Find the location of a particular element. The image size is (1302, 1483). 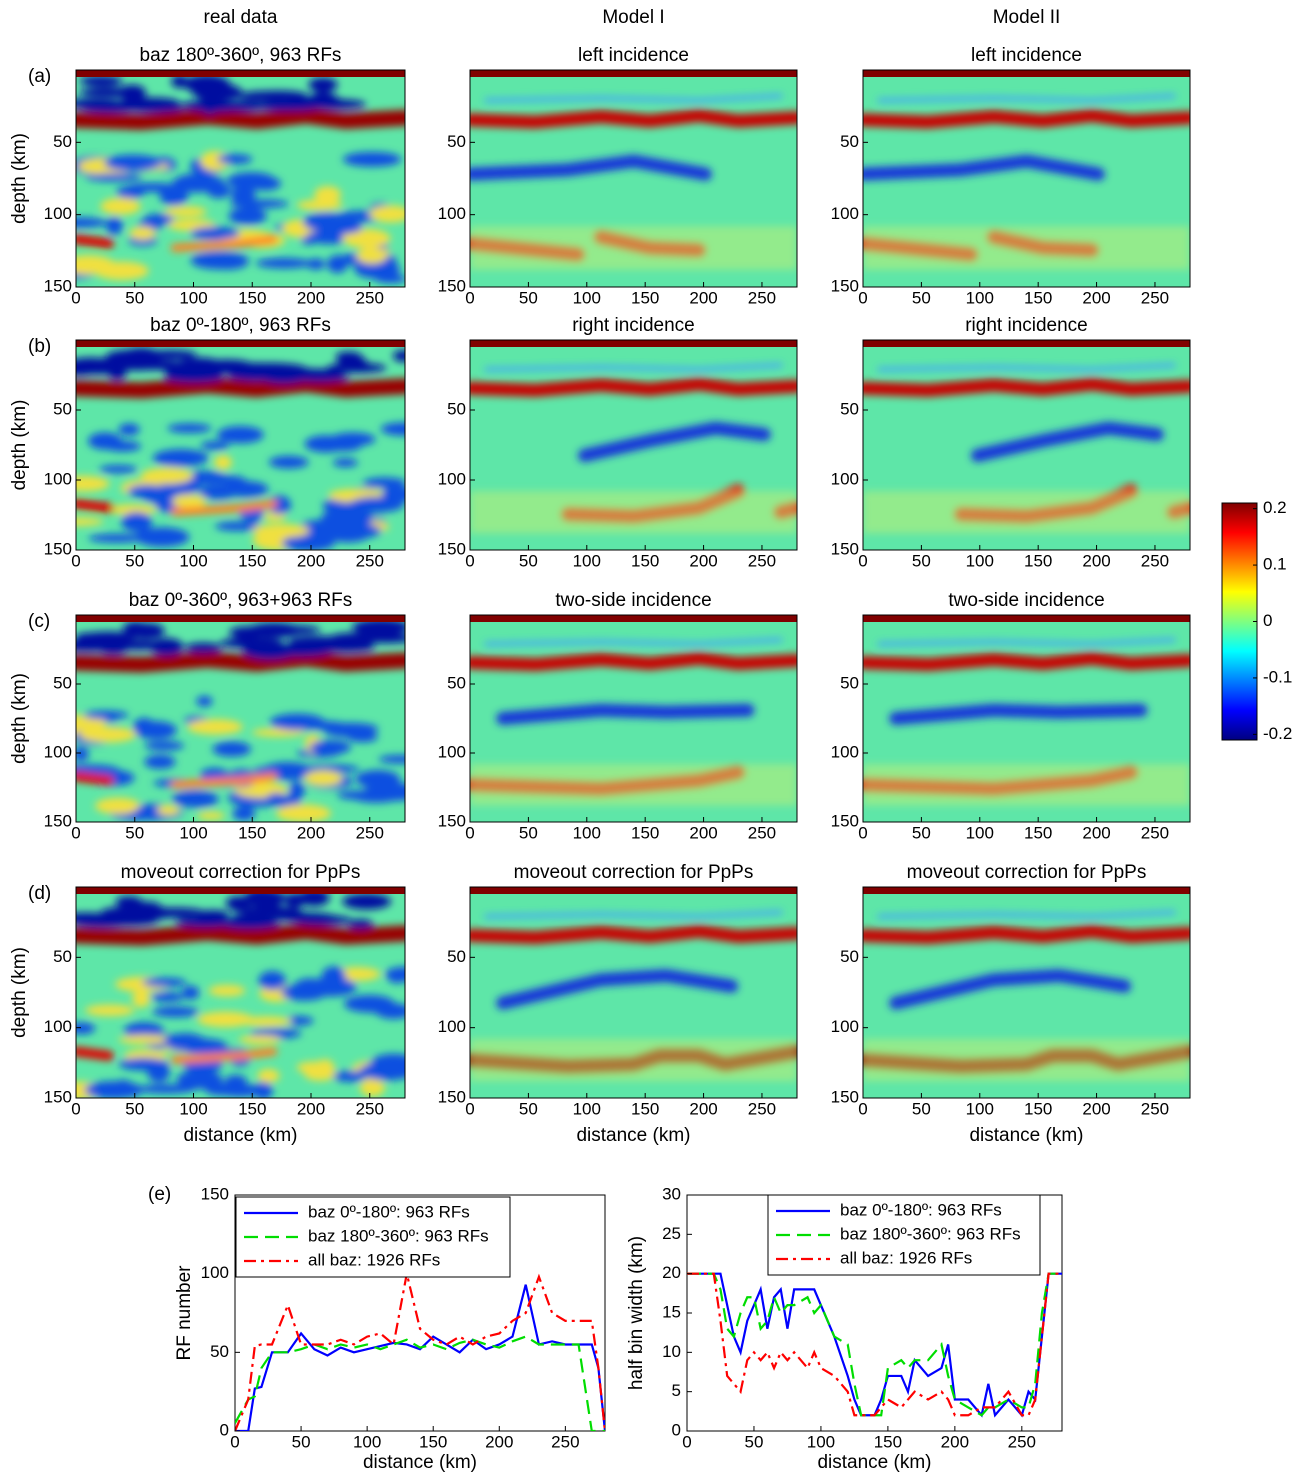

halo is located at coordinates (1026, 512).